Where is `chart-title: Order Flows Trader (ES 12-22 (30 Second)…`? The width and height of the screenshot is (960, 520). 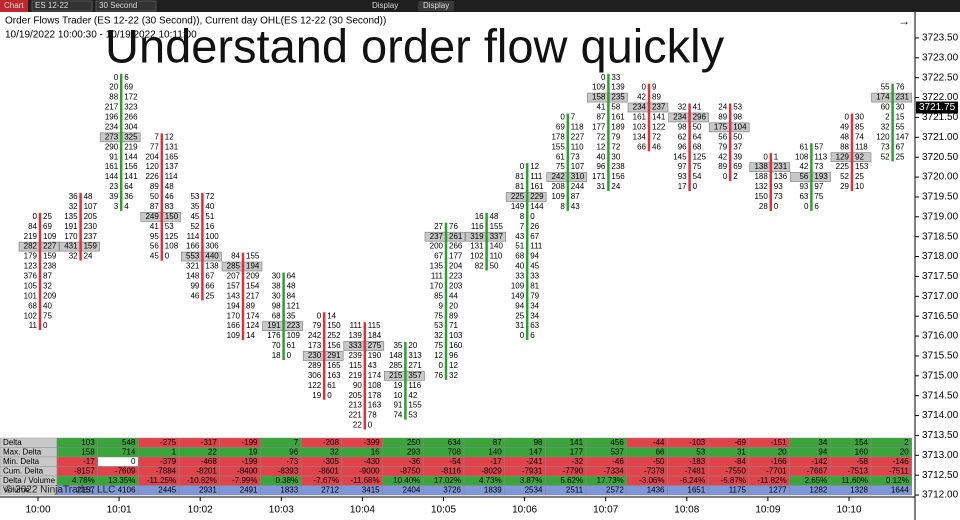 chart-title: Order Flows Trader (ES 12-22 (30 Second)… is located at coordinates (195, 21).